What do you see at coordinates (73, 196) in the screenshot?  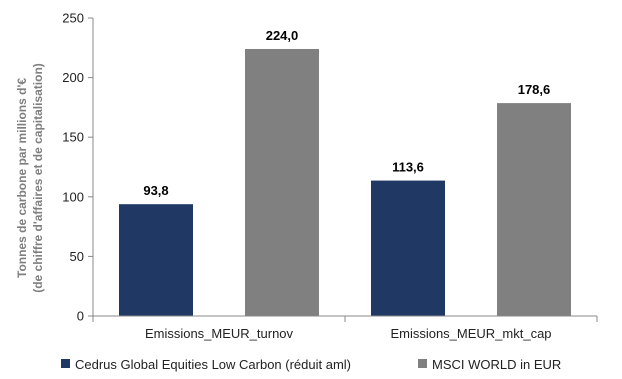 I see `y-tick-label: 100` at bounding box center [73, 196].